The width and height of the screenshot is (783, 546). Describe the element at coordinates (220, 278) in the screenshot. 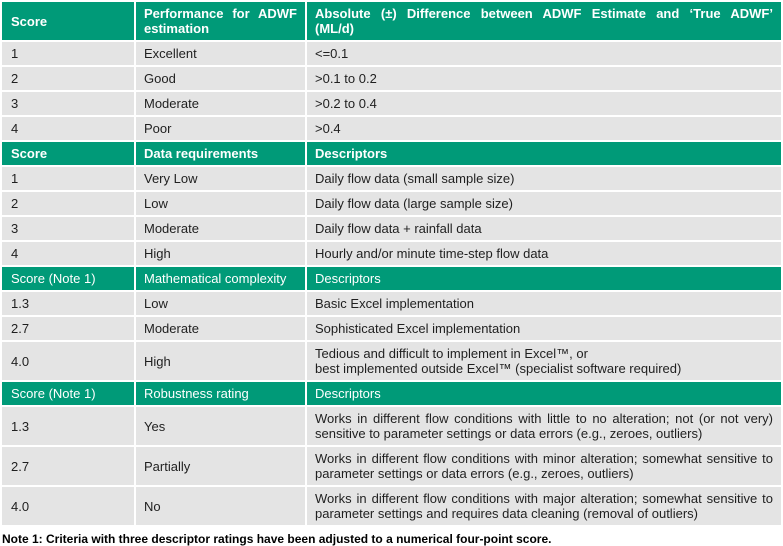

I see `header-cell-mathematical-complexity-col1: Mathematical complexity` at that location.